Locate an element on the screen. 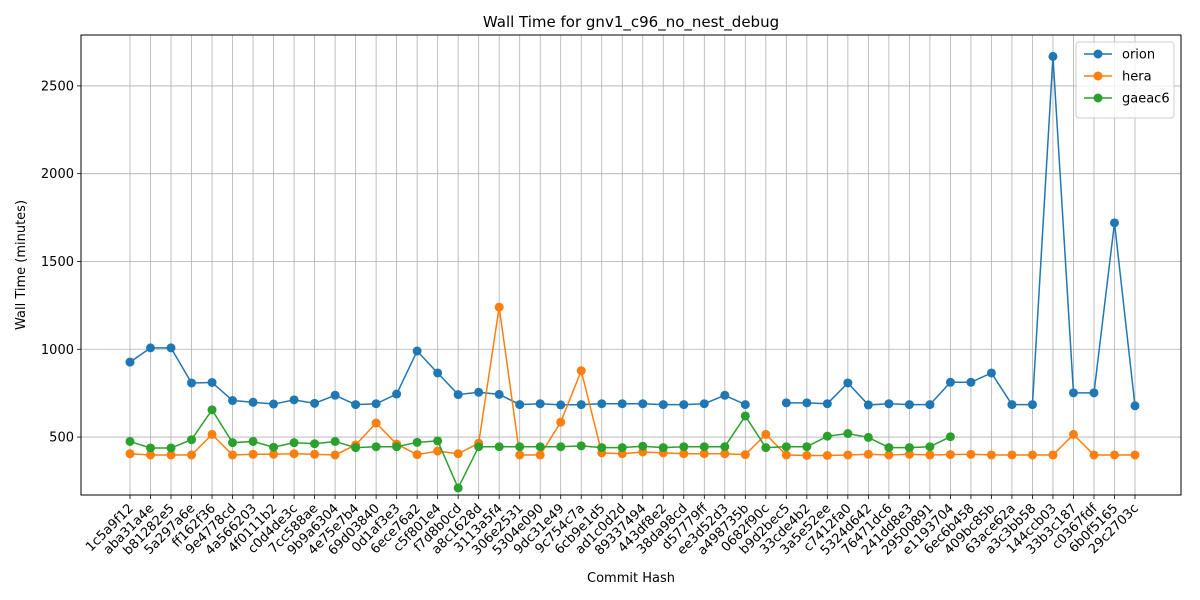  y-axis: 500 1000 1500 2000 2500 is located at coordinates (61, 262).